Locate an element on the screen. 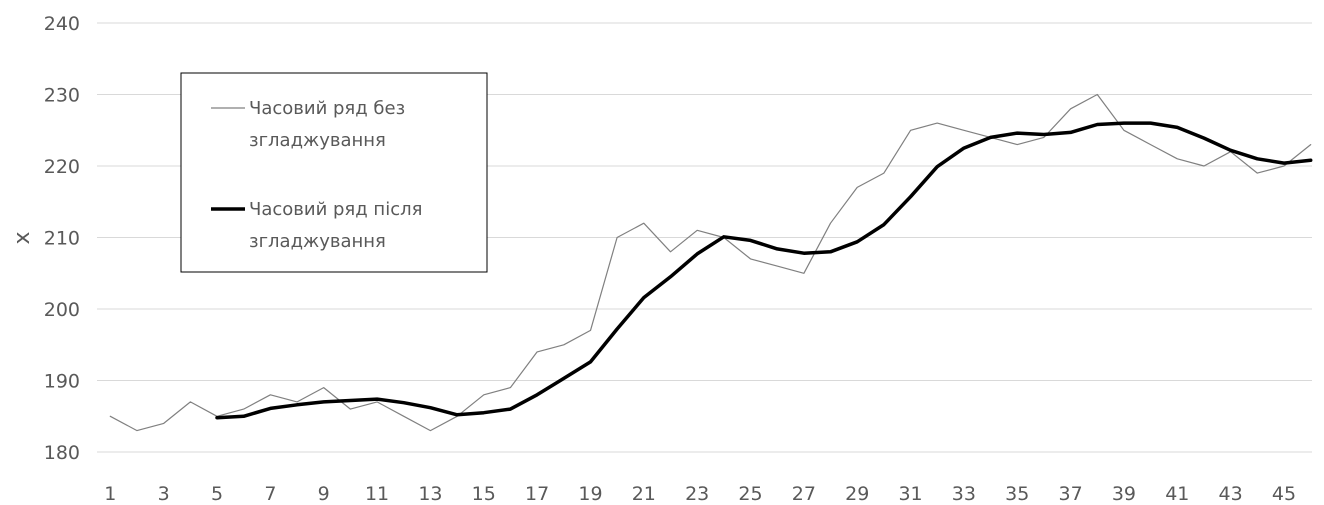 Image resolution: width=1324 pixels, height=505 pixels. x-tick-label: 37 is located at coordinates (1071, 494).